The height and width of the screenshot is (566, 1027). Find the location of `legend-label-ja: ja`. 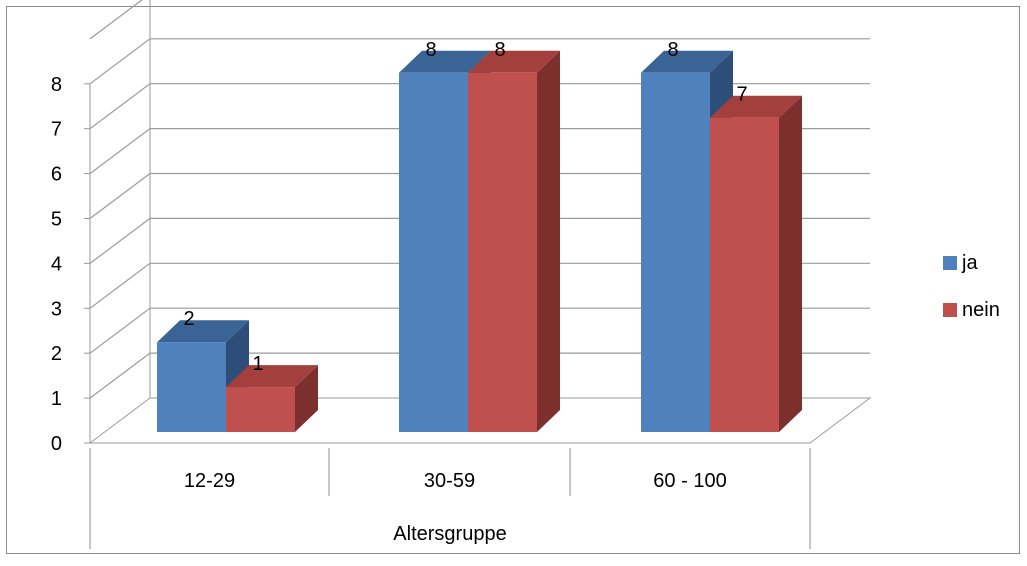

legend-label-ja: ja is located at coordinates (969, 263).